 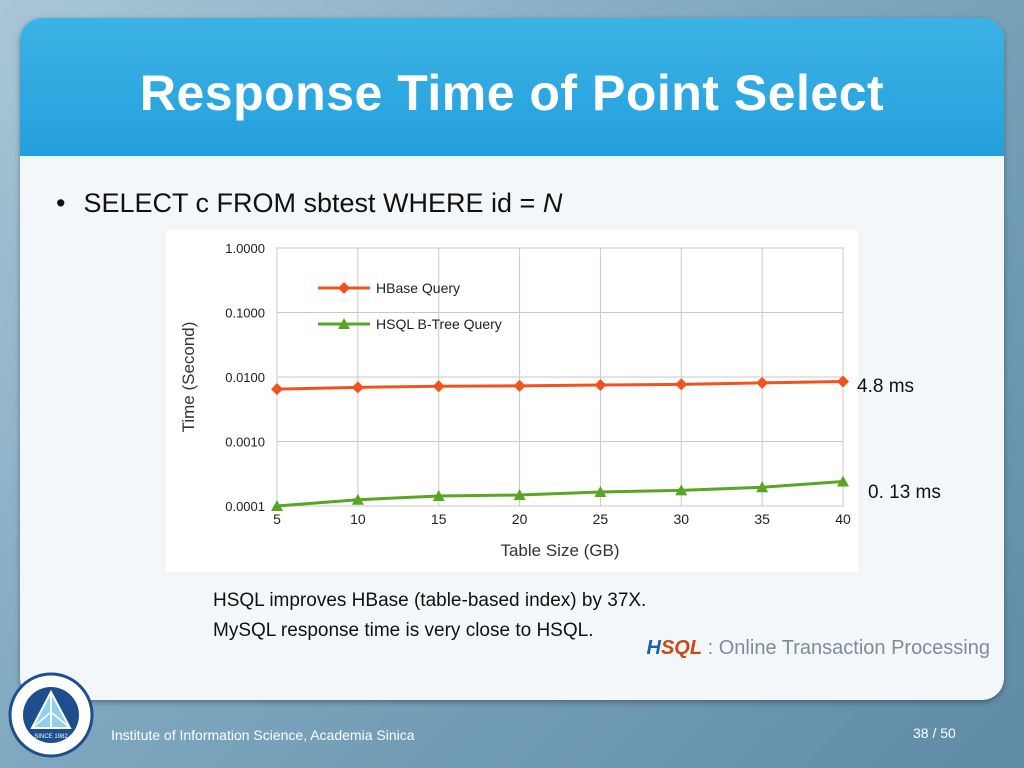 I want to click on legend-label: HBase Query, so click(x=418, y=288).